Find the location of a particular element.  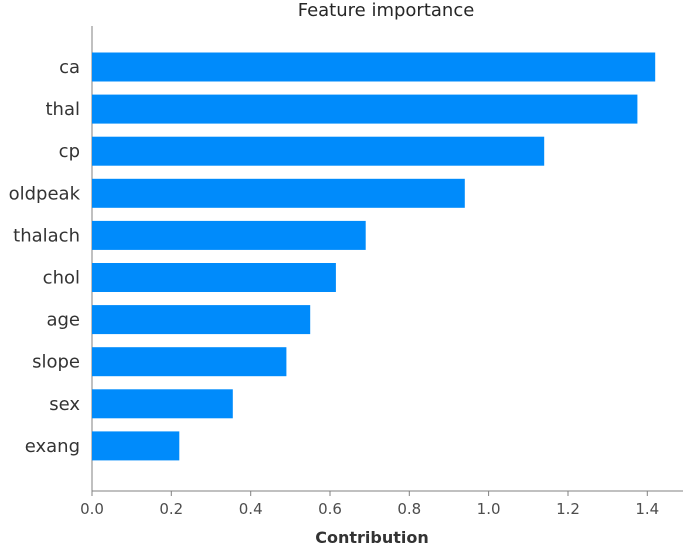

bar-exang is located at coordinates (136, 446).